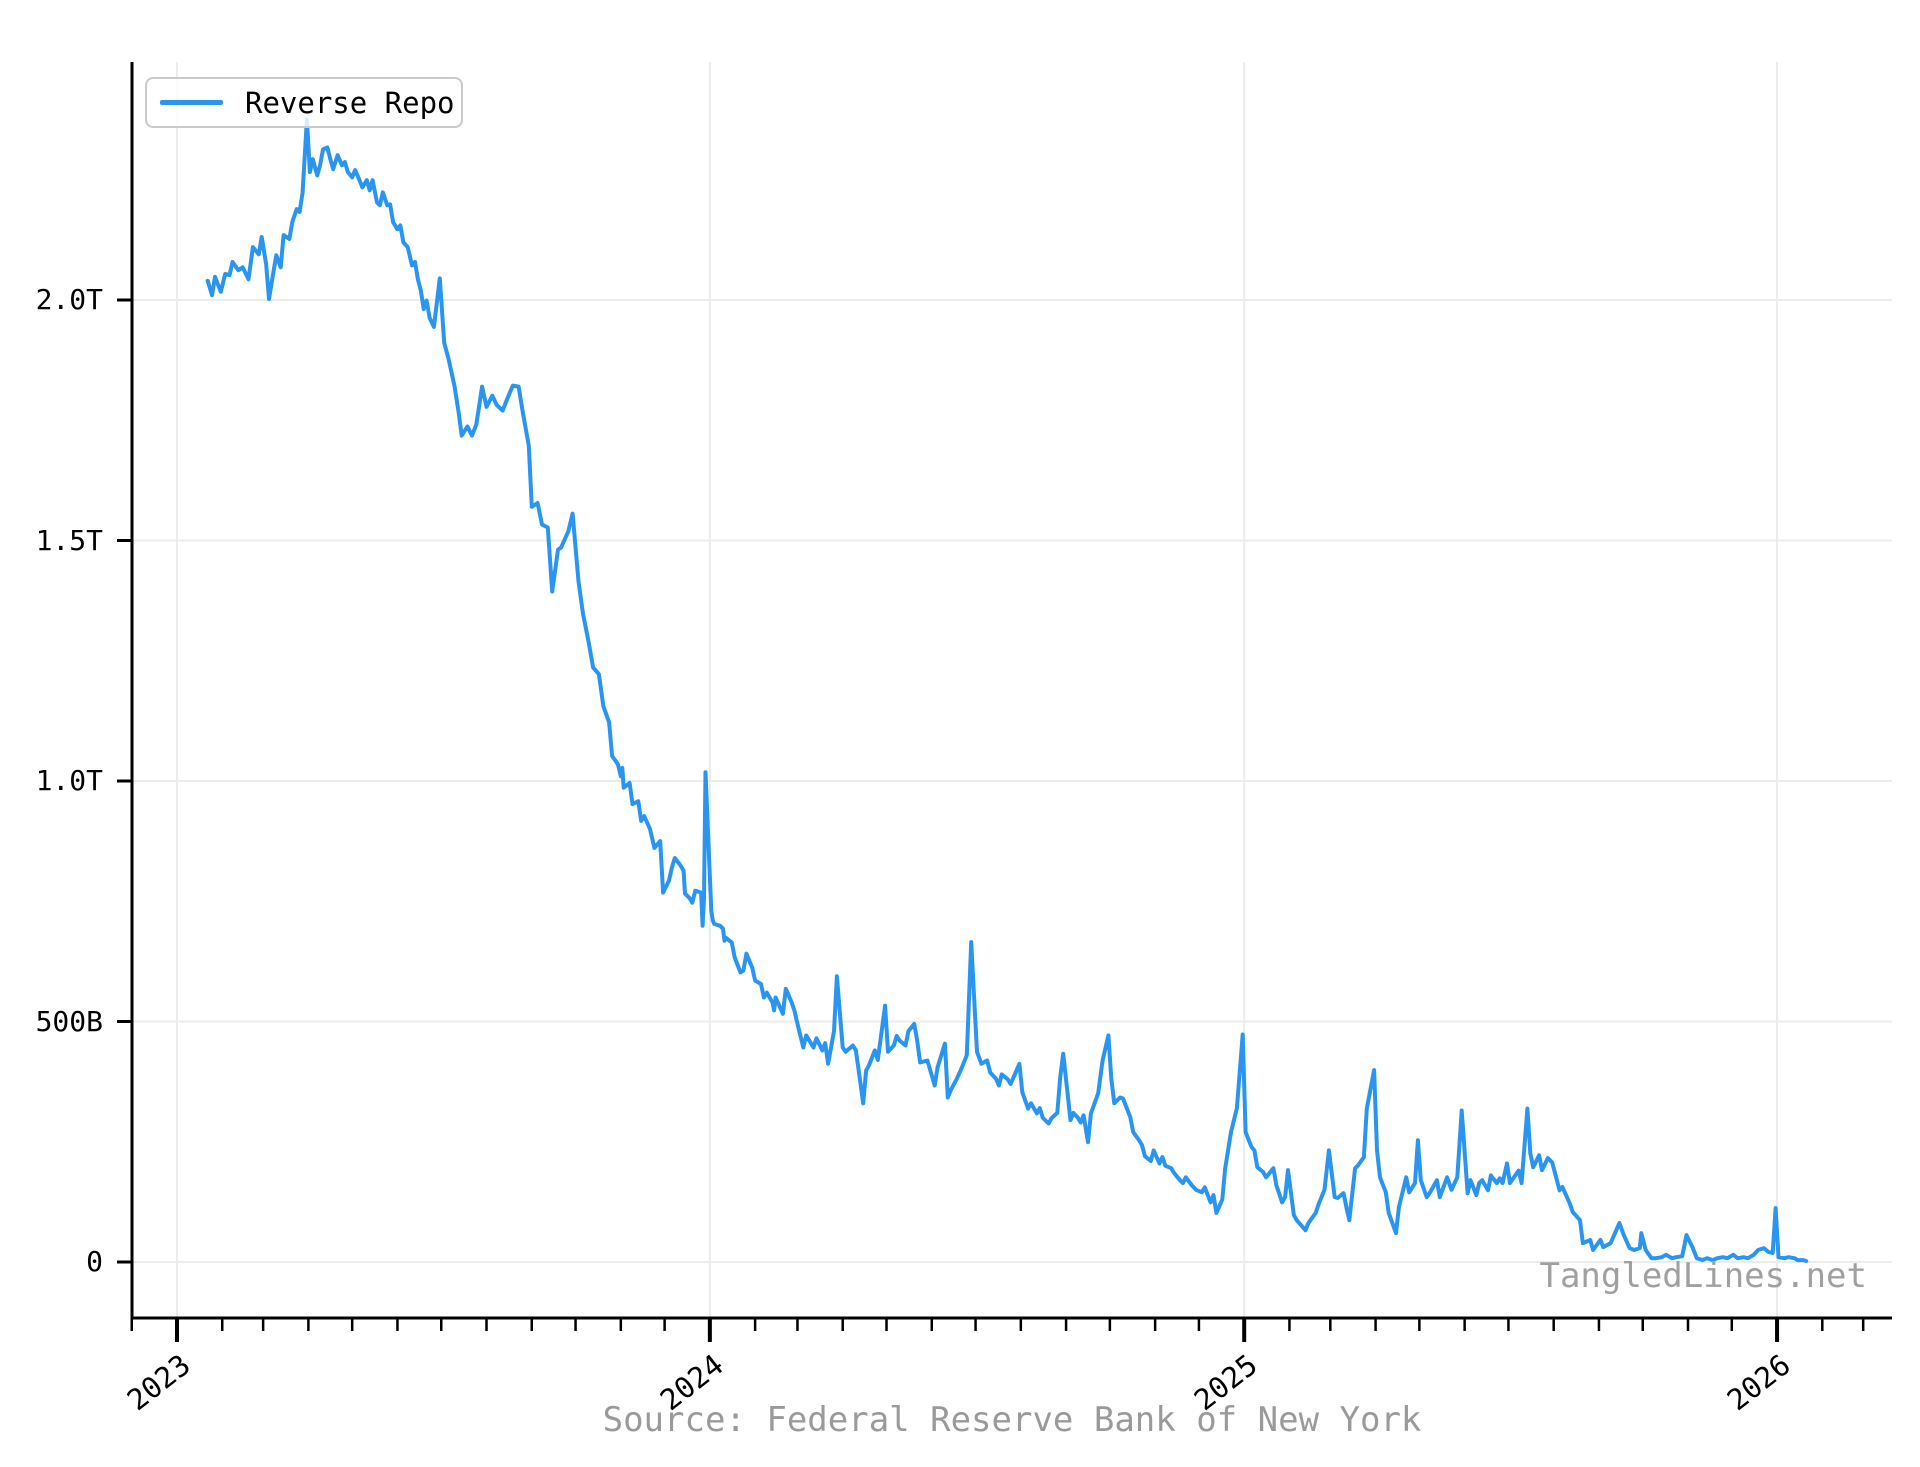 This screenshot has width=1920, height=1467. I want to click on y-tick-label-1.0T: 1.0T, so click(69, 780).